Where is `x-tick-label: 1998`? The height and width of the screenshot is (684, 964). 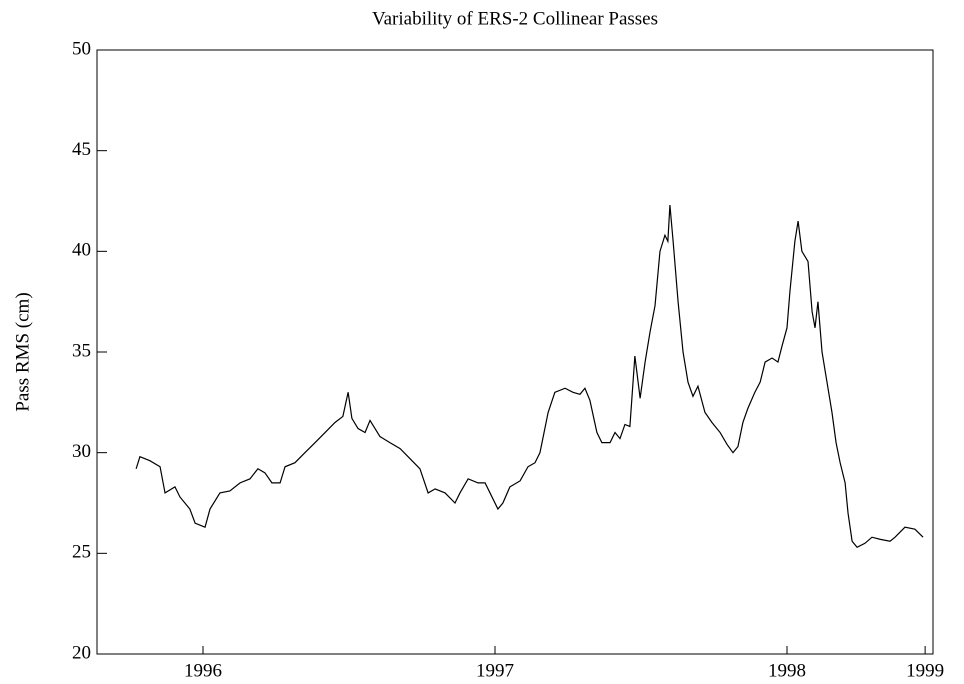 x-tick-label: 1998 is located at coordinates (787, 670).